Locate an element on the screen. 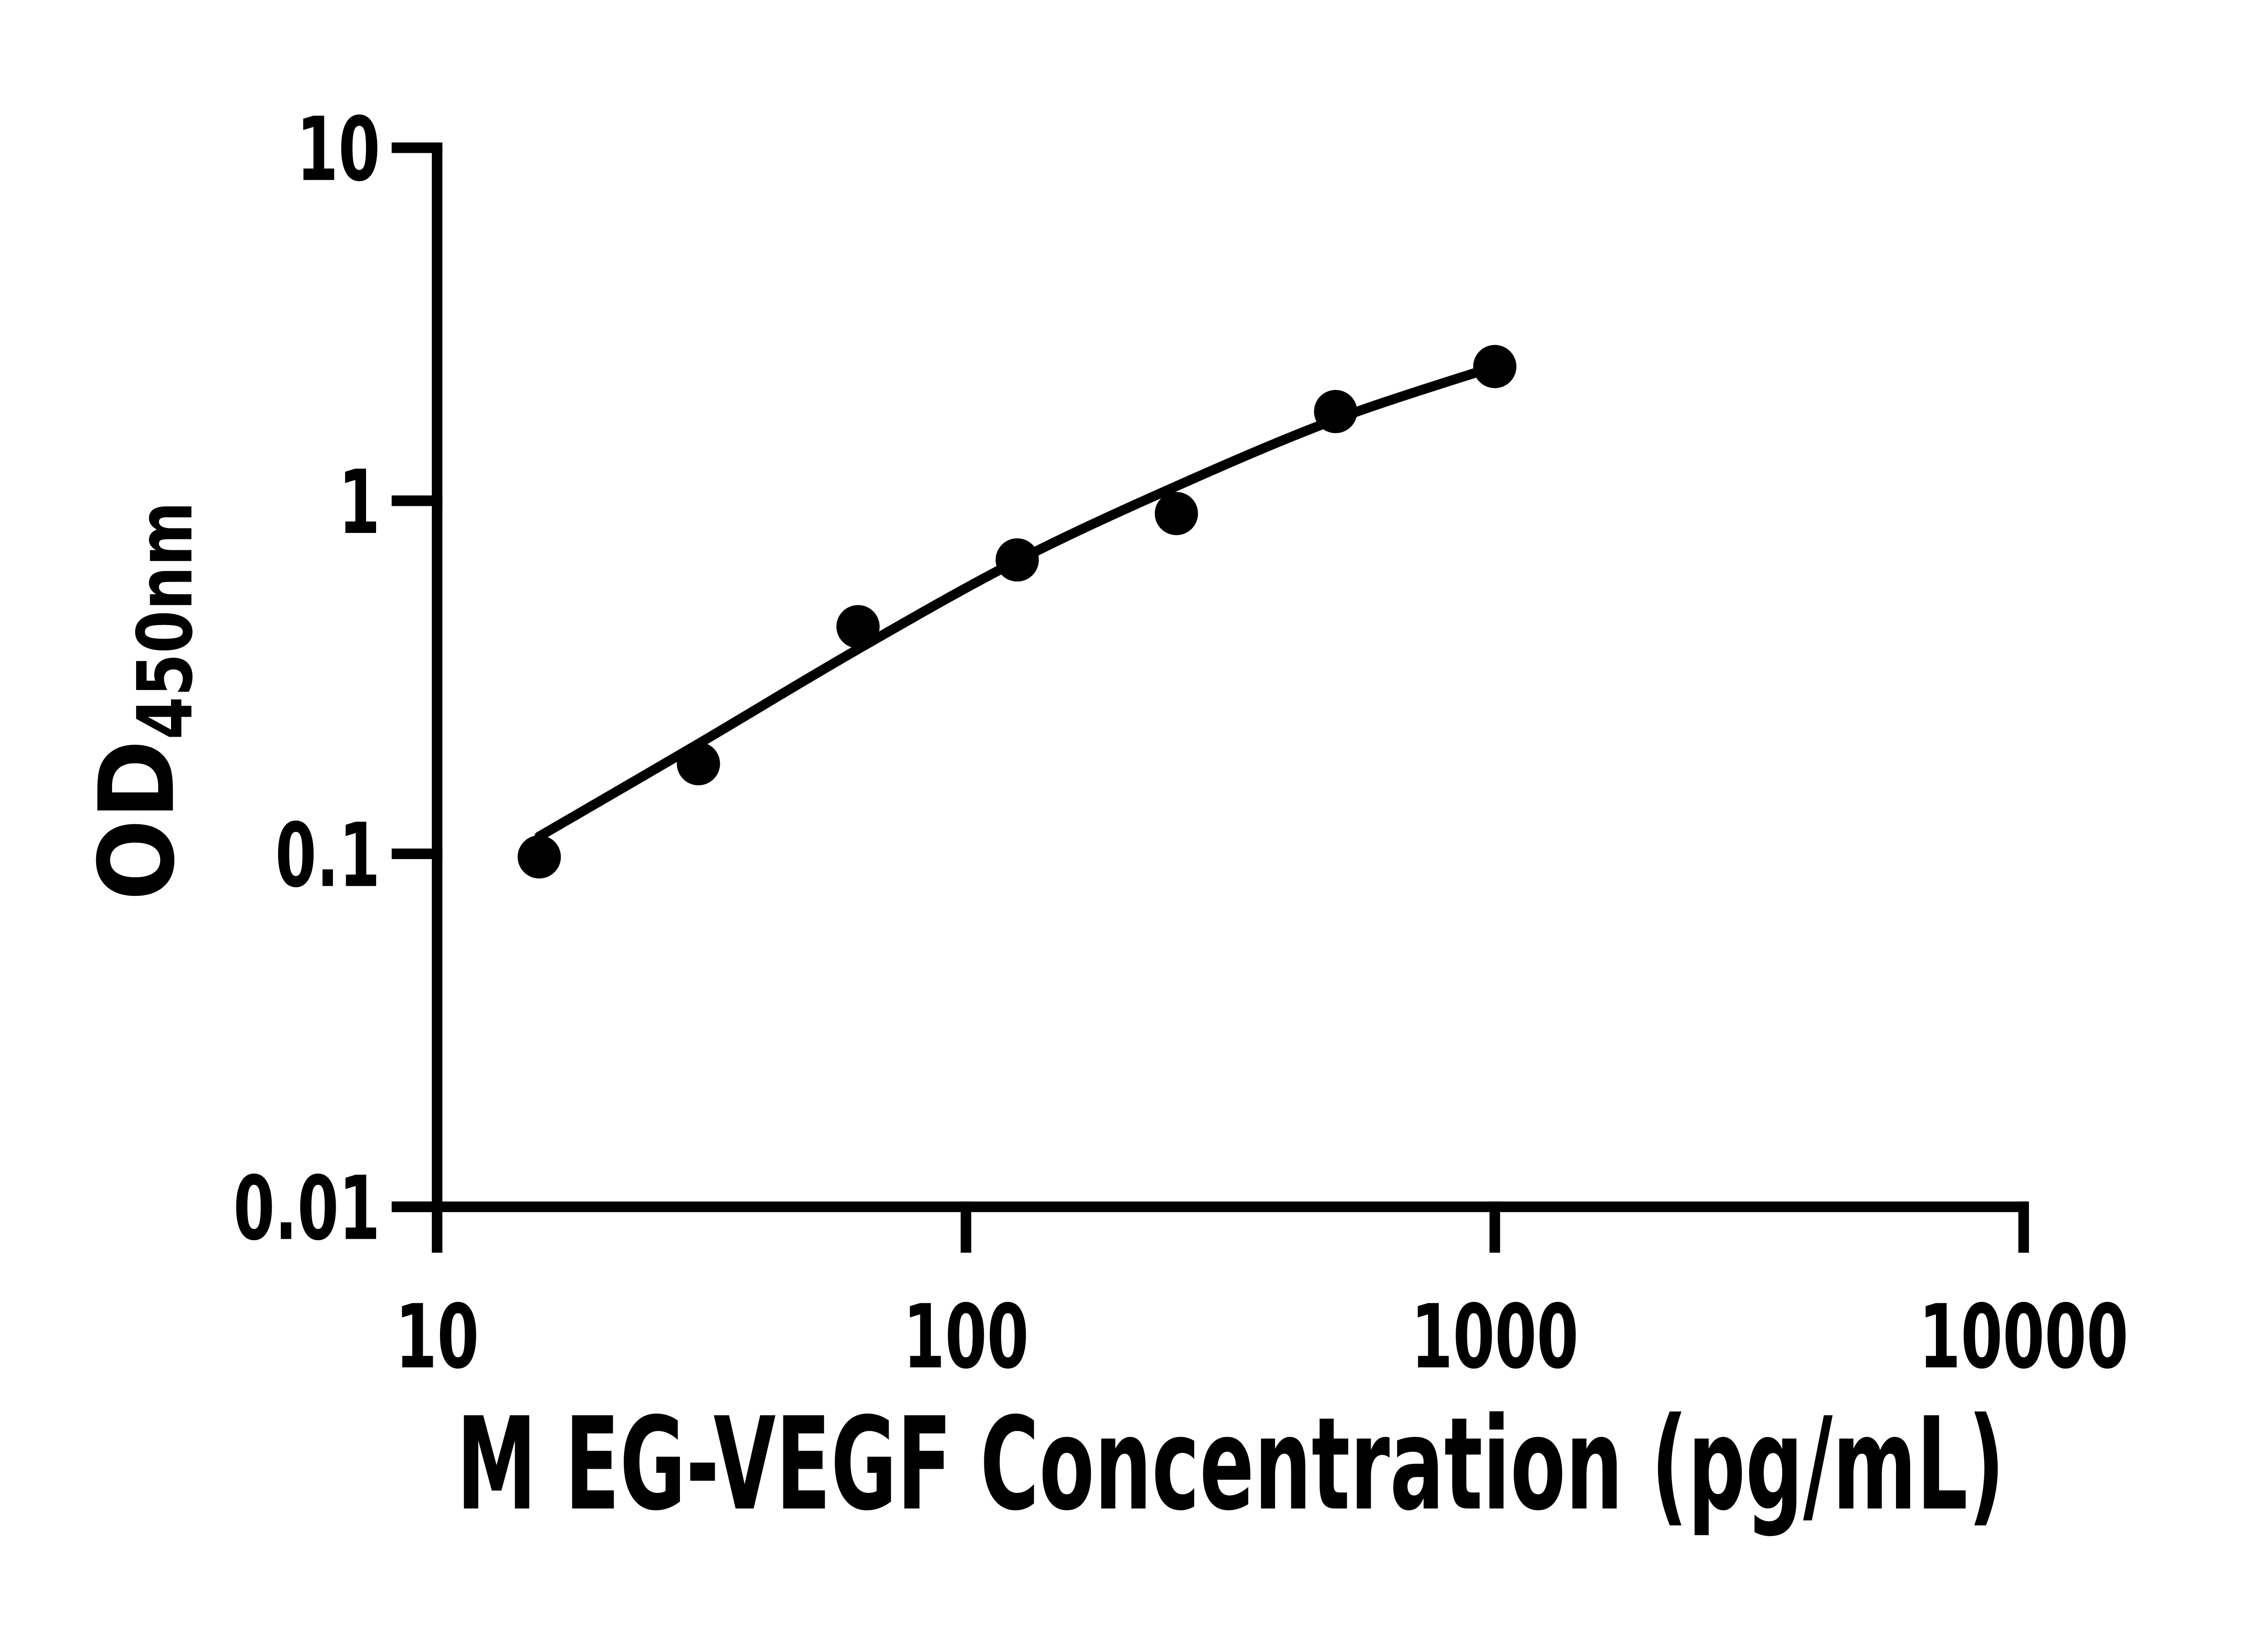 The width and height of the screenshot is (2268, 1633). y-tick-label: 0.01 is located at coordinates (306, 1208).